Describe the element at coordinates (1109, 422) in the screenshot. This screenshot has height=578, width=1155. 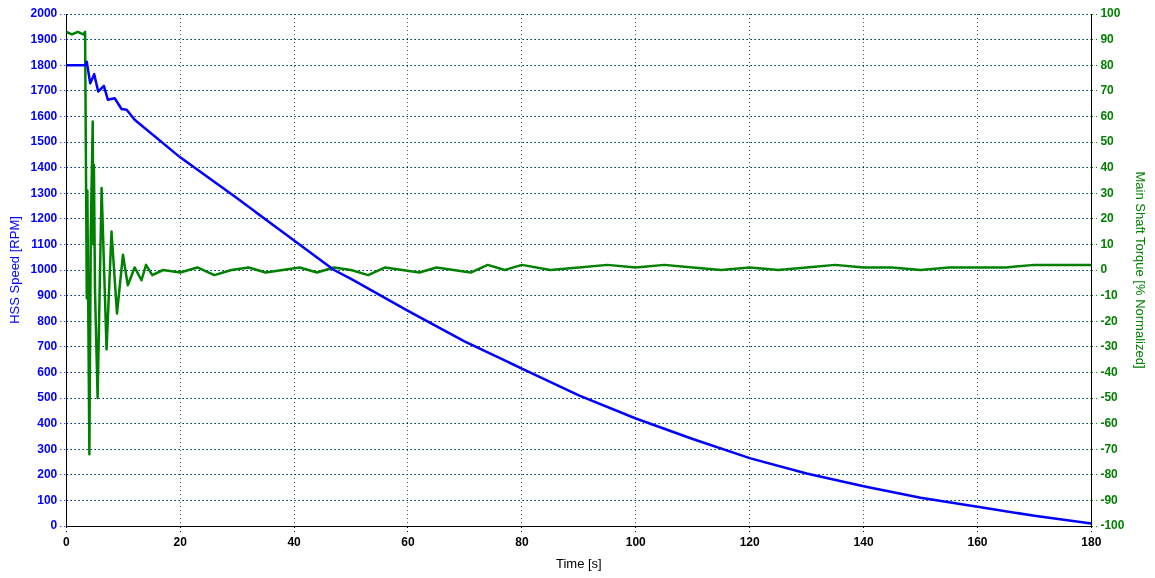
I see `y2-tick-label: -60` at that location.